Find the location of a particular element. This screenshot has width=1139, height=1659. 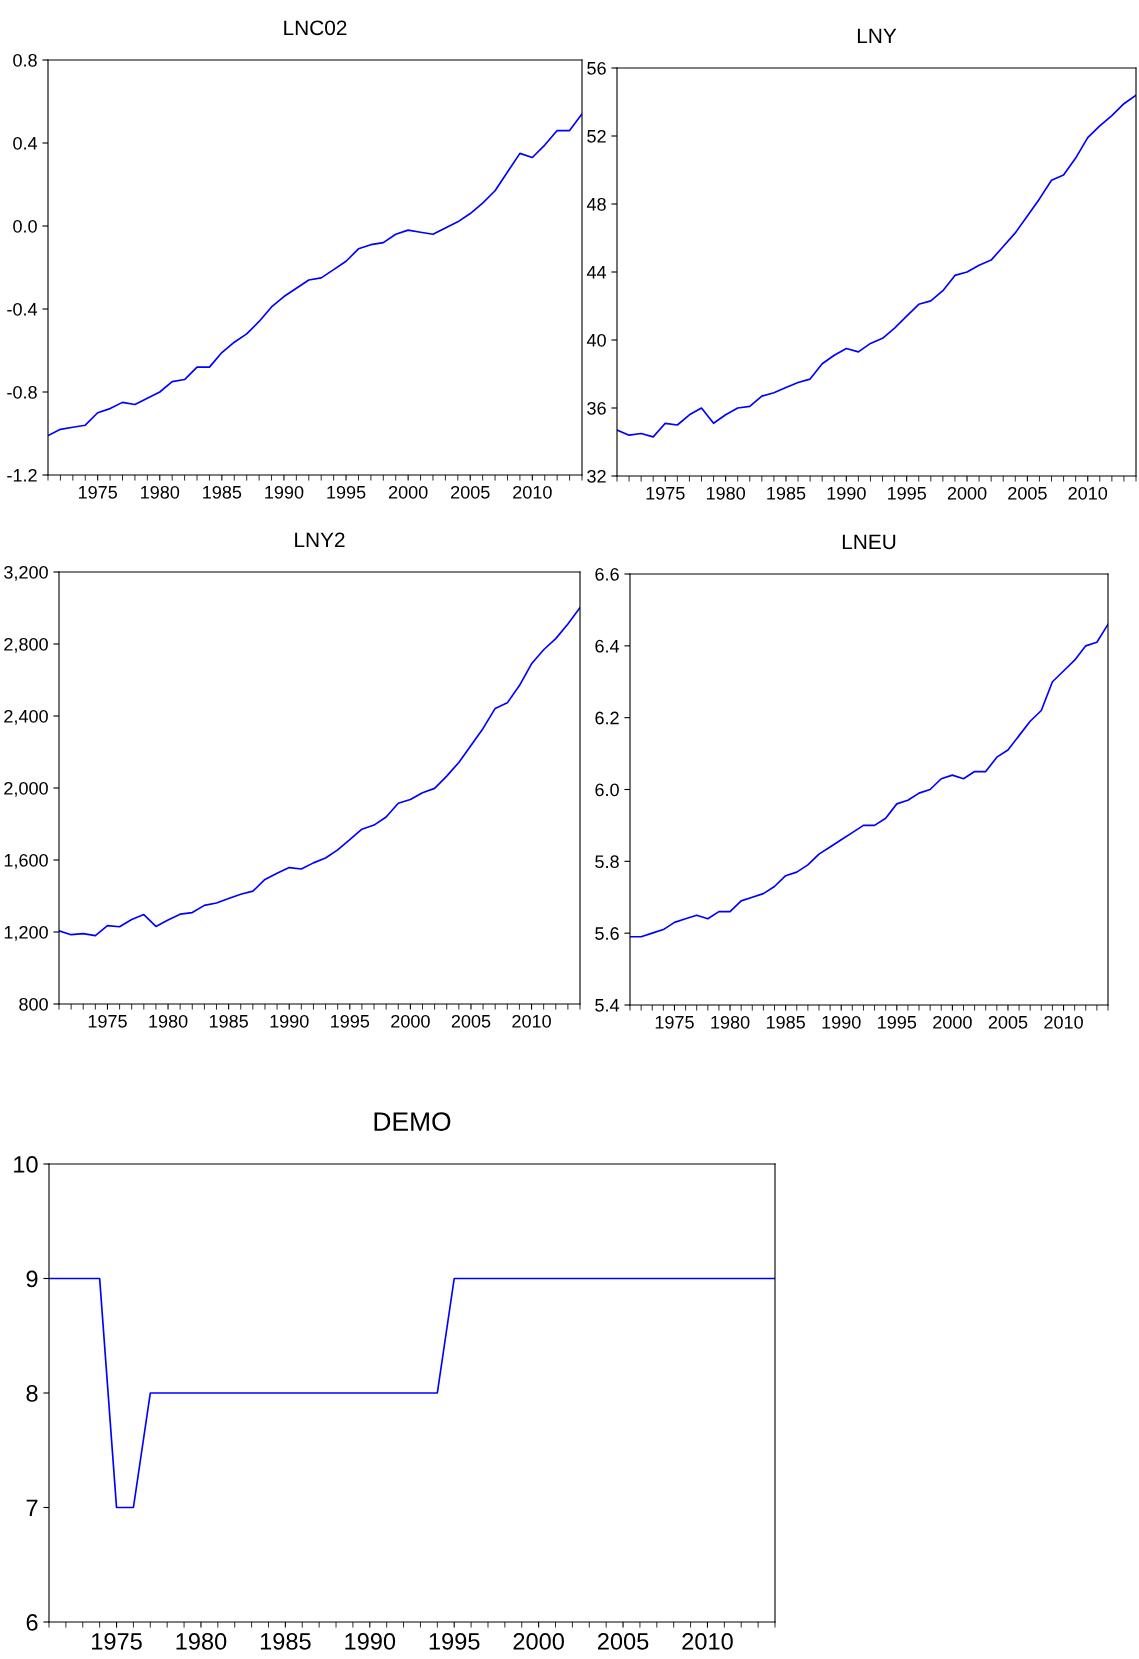

y-tick-label: -0.8 is located at coordinates (22, 392).